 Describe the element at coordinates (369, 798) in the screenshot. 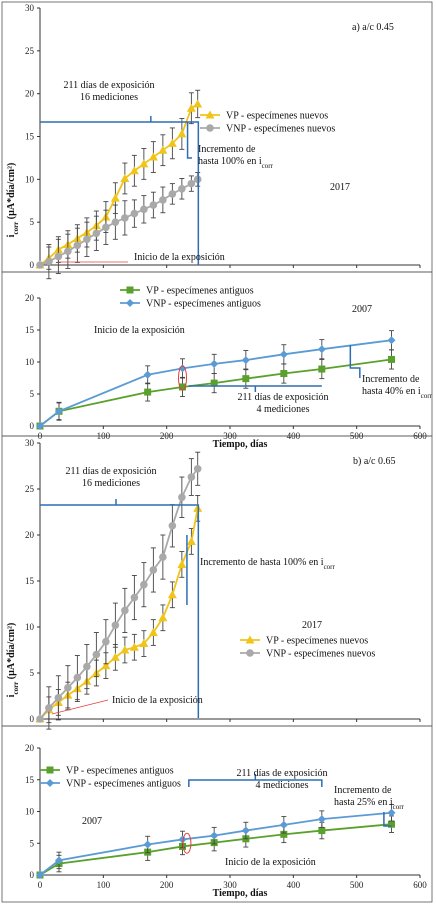

I see `increment-label: Incremento de hasta 25% en icorr` at that location.